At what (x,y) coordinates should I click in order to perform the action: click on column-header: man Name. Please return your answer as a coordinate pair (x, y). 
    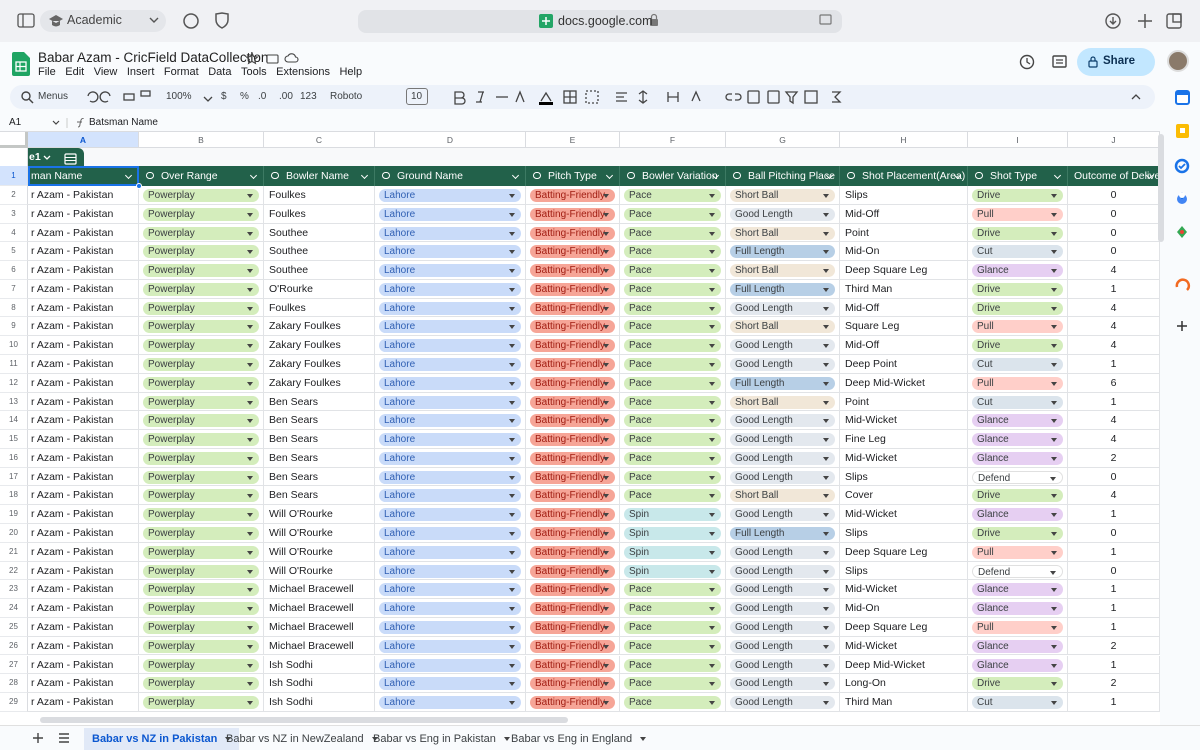
    Looking at the image, I should click on (83, 176).